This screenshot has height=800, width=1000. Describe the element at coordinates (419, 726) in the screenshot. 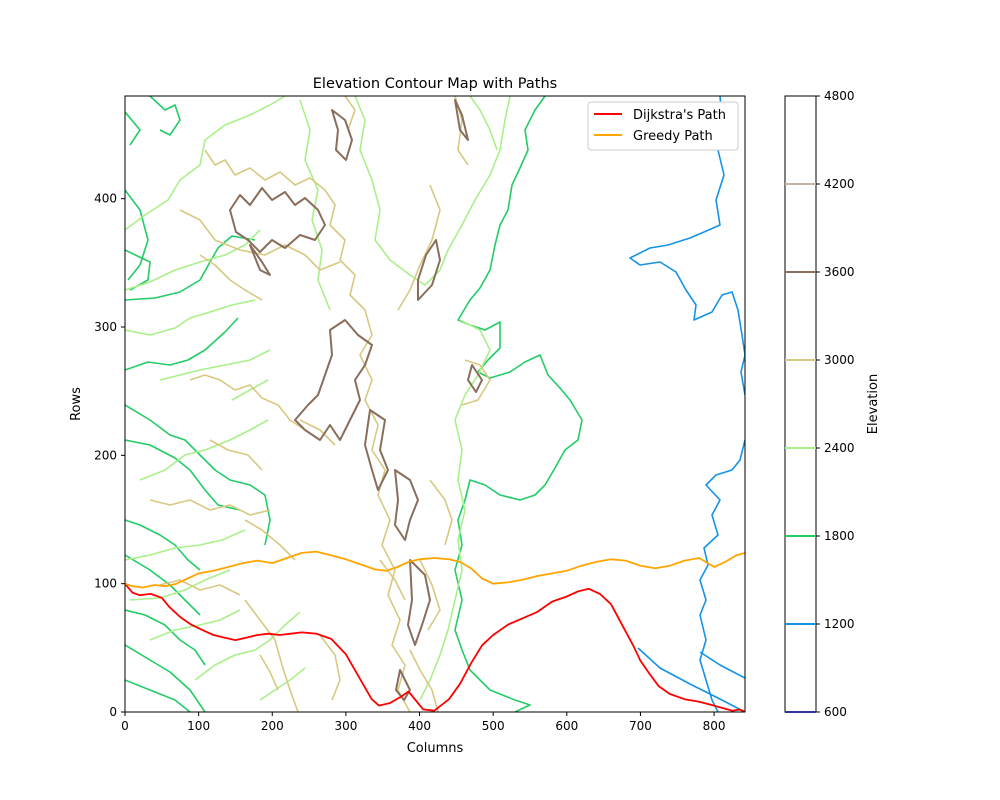

I see `x-tick-label: 400` at that location.